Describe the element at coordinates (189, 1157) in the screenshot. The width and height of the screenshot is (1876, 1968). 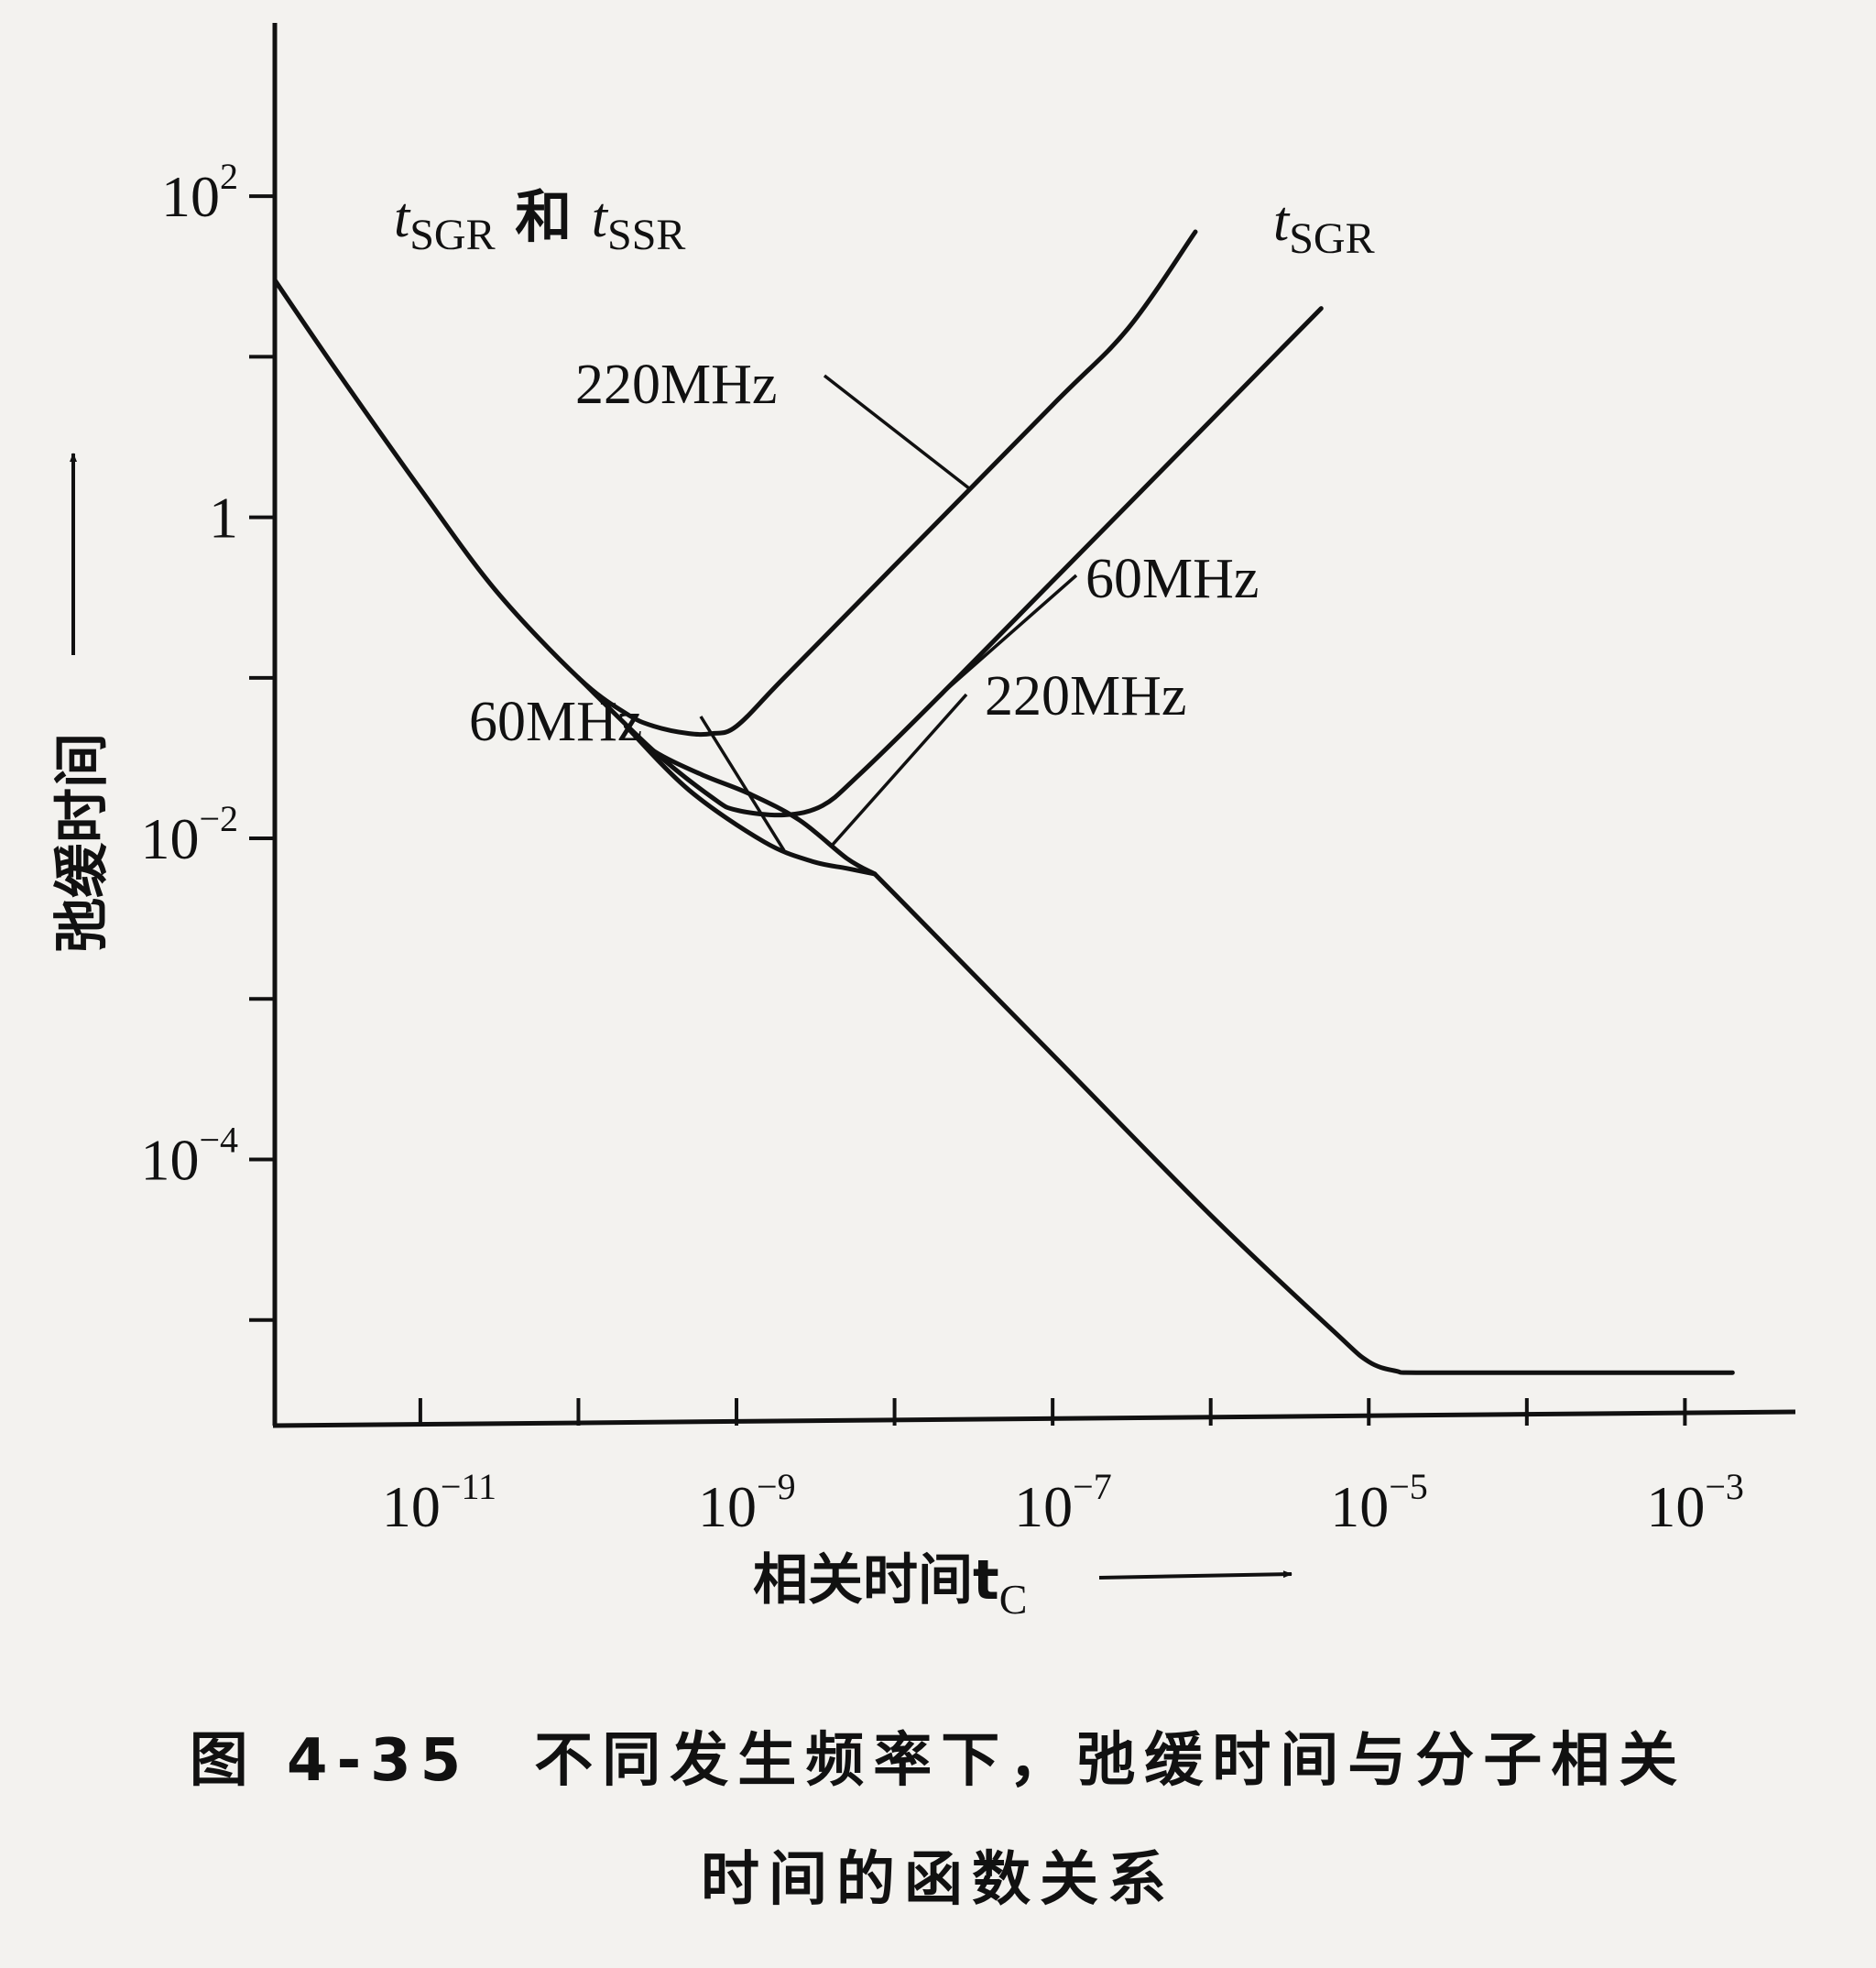
I see `y-tick-label: 10⁻⁴` at that location.